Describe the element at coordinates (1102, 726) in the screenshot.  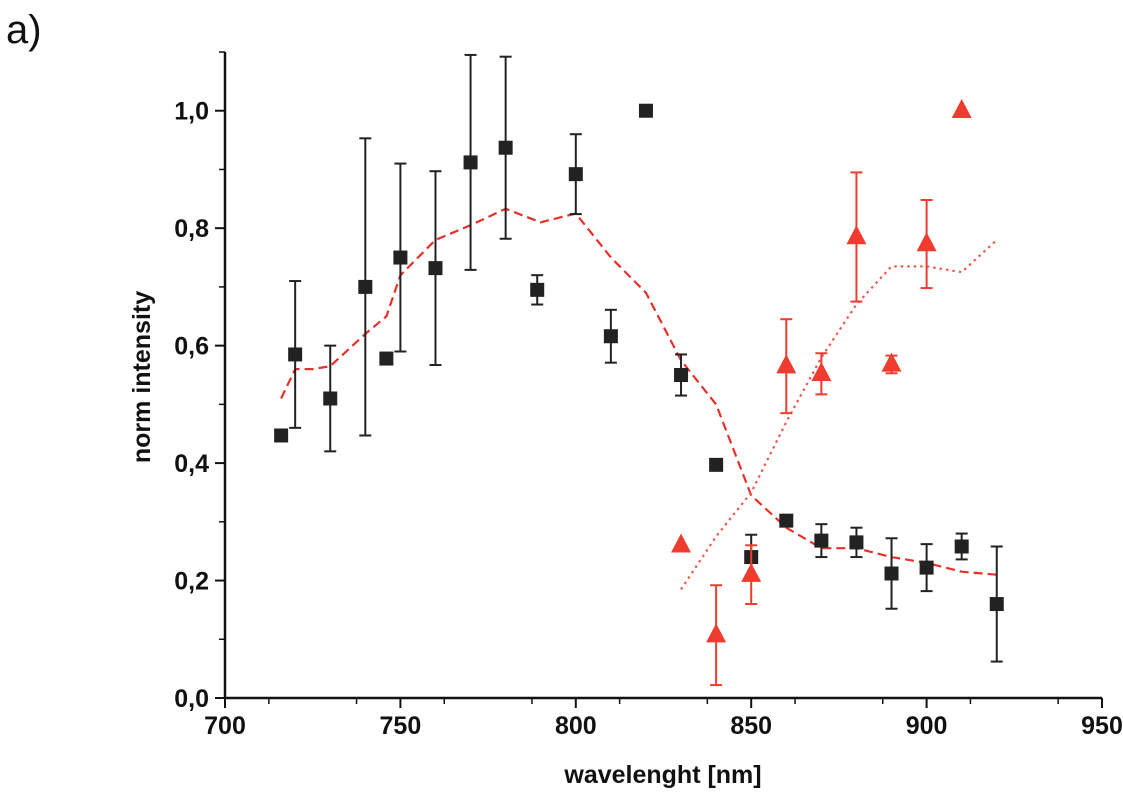
I see `x-tick-label: 950` at that location.